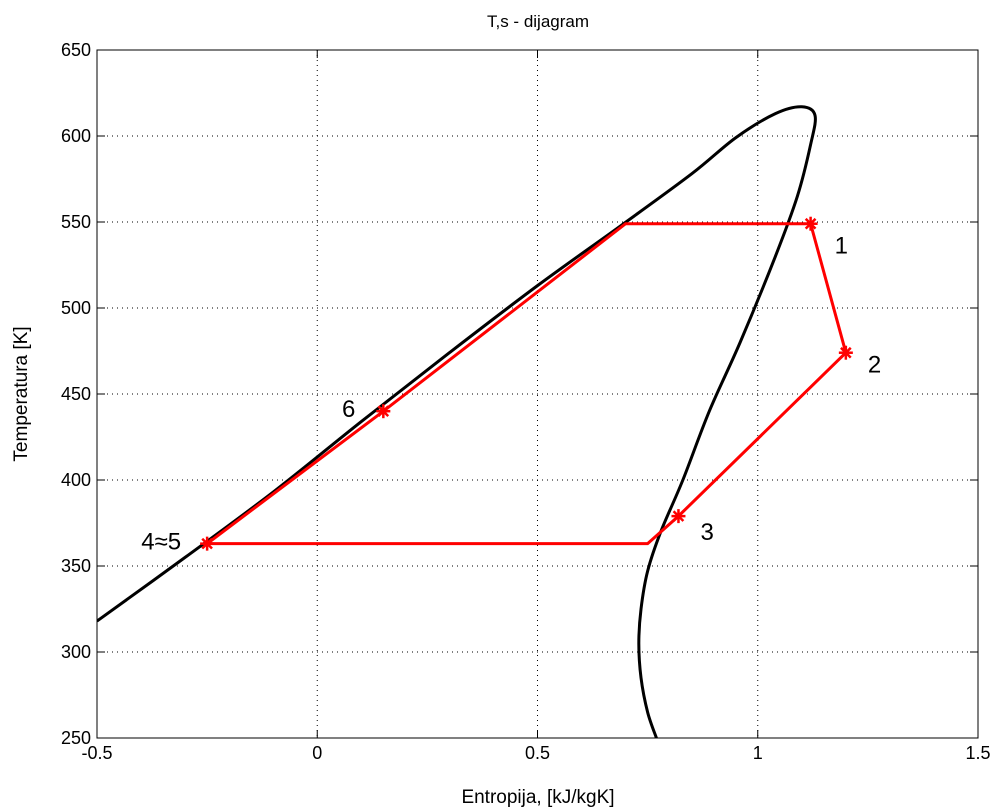  Describe the element at coordinates (76, 136) in the screenshot. I see `y-tick-label: 600` at that location.